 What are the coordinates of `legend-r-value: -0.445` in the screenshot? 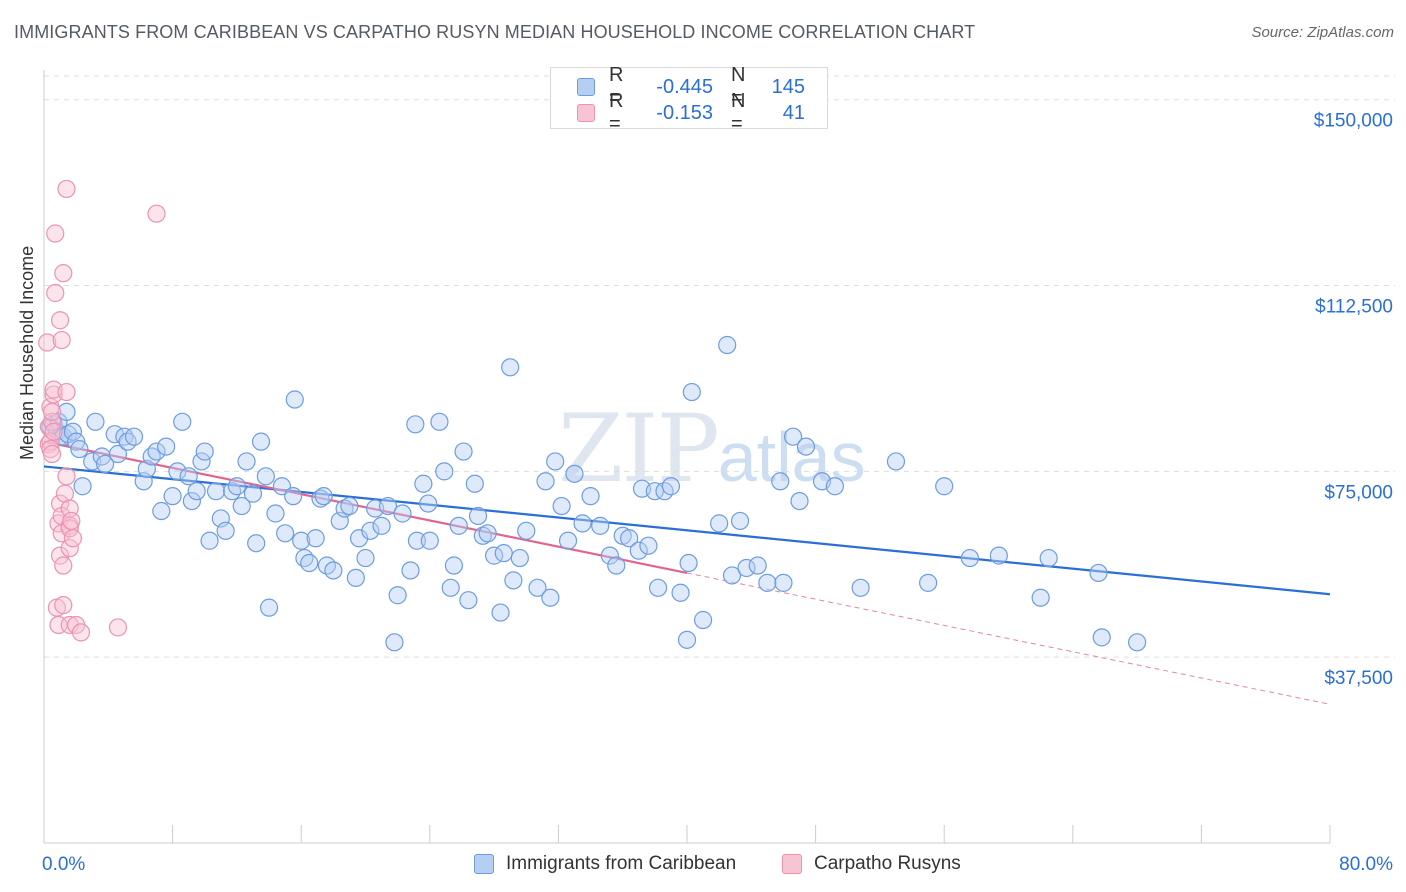 It's located at (684, 86).